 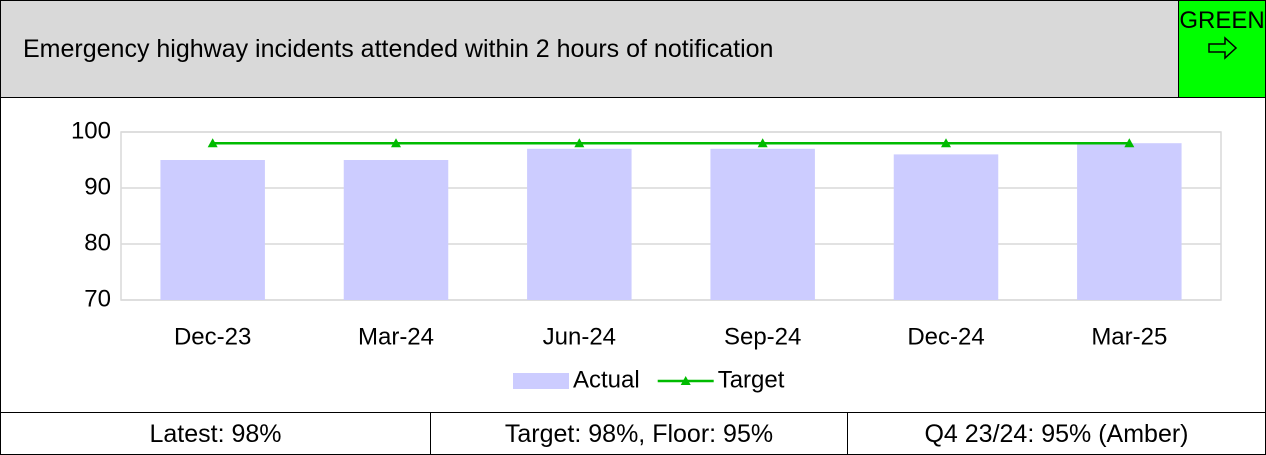 I want to click on x-tick-label: Mar-24, so click(x=396, y=336).